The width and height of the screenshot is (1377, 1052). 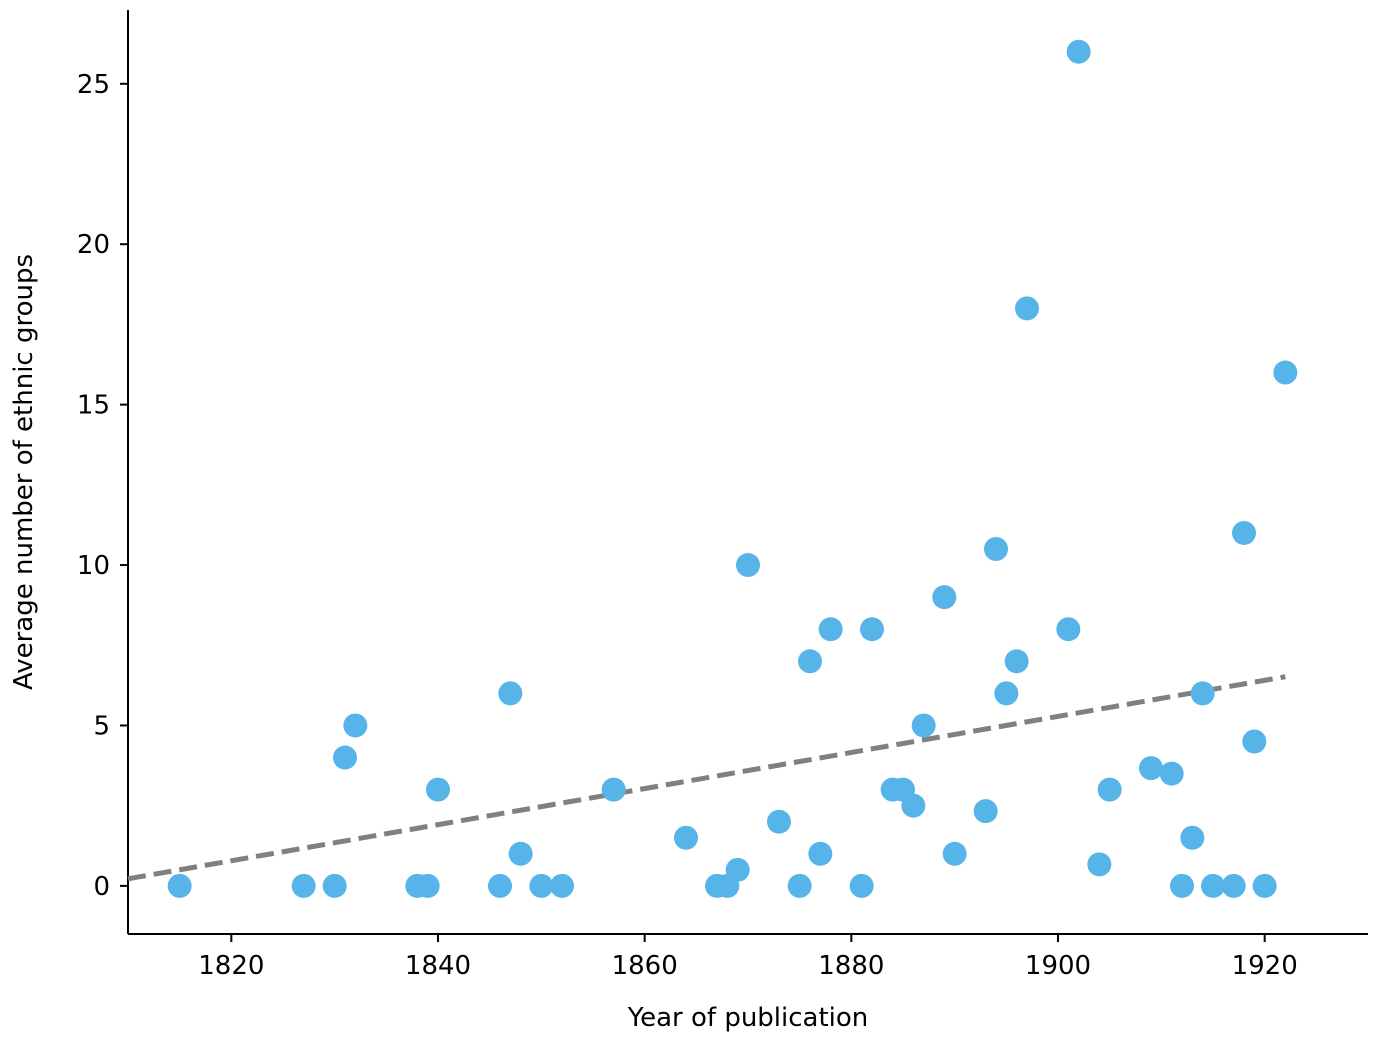 I want to click on y-tick-label: 5, so click(x=101, y=726).